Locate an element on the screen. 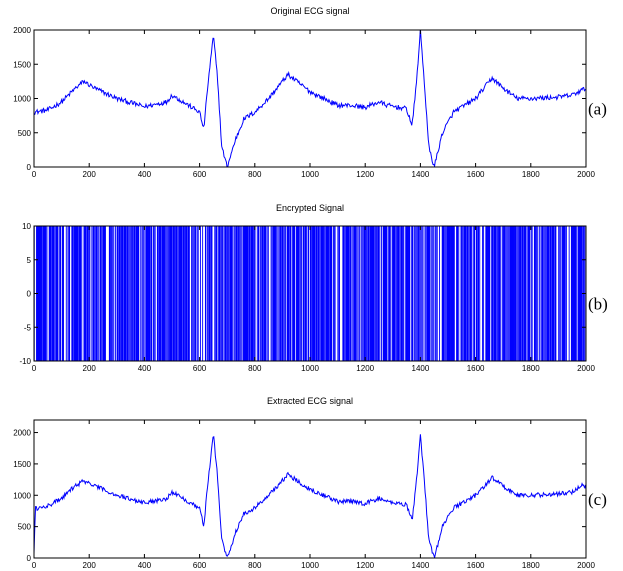 The width and height of the screenshot is (623, 571). y-tick-label: 5 is located at coordinates (29, 260).